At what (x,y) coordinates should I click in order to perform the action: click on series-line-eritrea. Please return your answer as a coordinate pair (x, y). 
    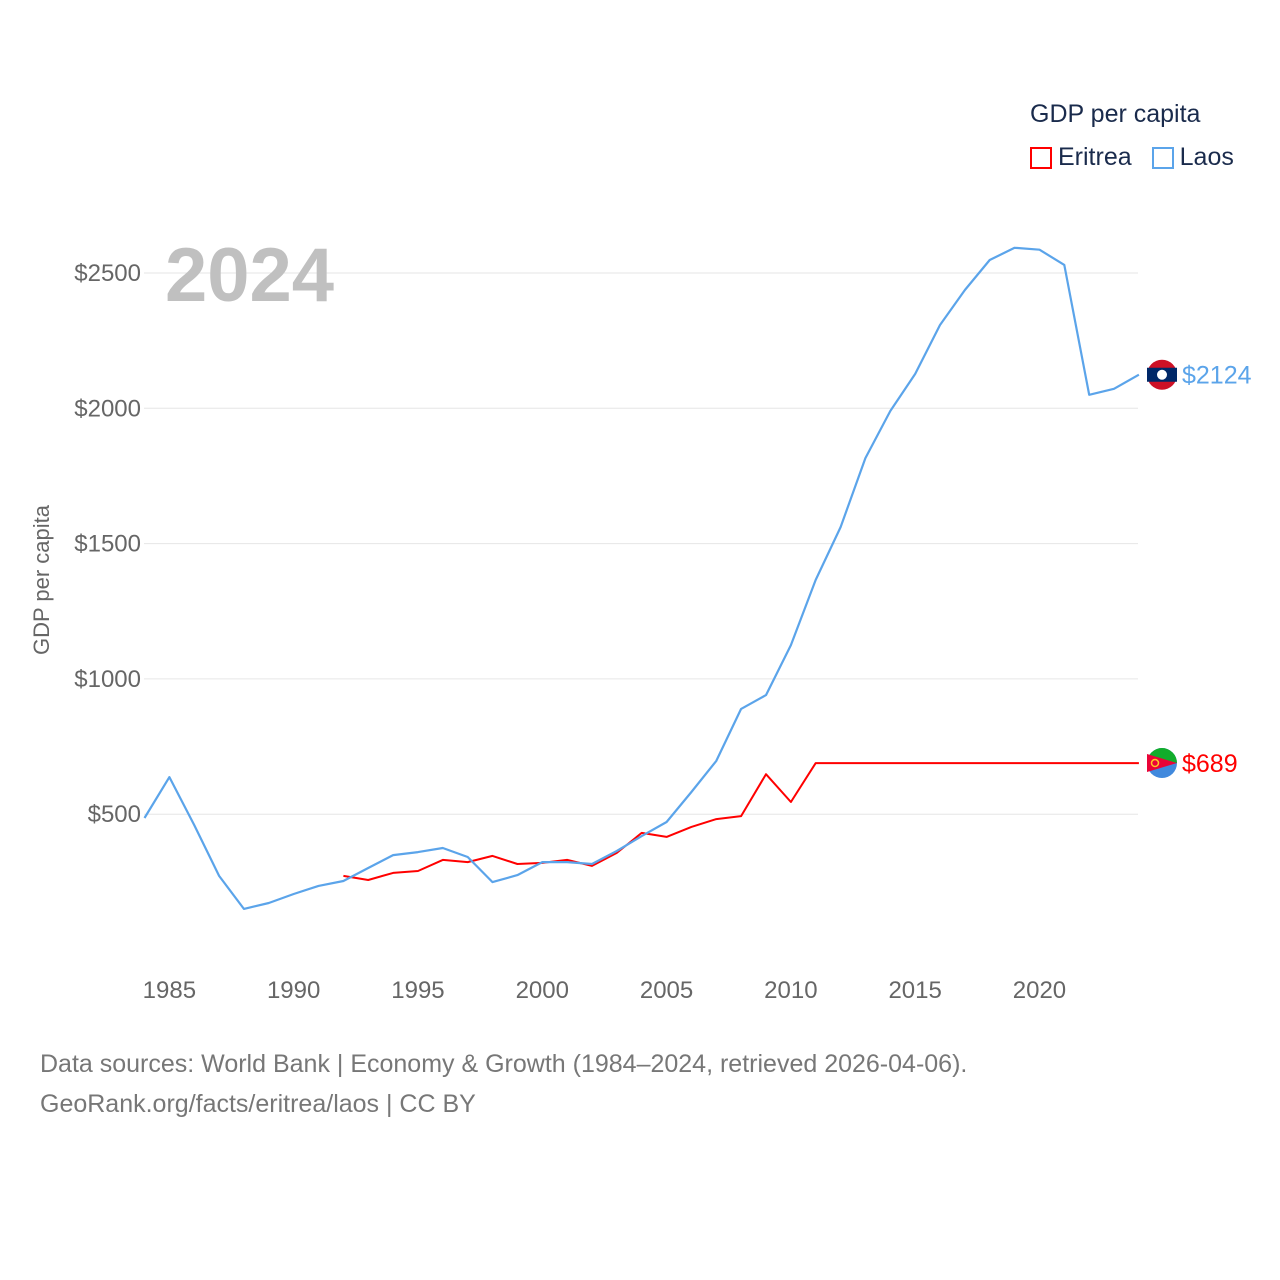
    Looking at the image, I should click on (741, 821).